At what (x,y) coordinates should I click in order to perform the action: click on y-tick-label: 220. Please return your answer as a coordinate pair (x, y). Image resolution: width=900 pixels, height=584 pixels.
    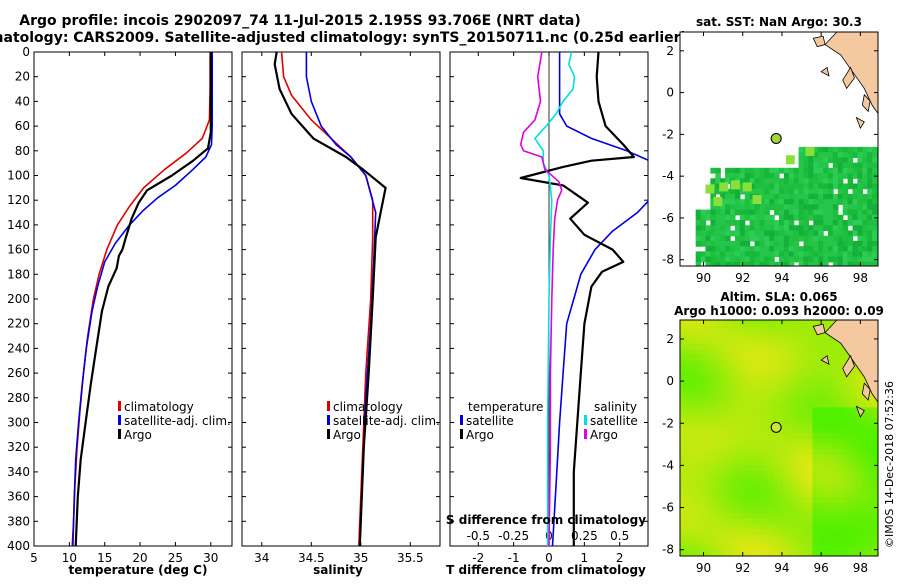
    Looking at the image, I should click on (18, 324).